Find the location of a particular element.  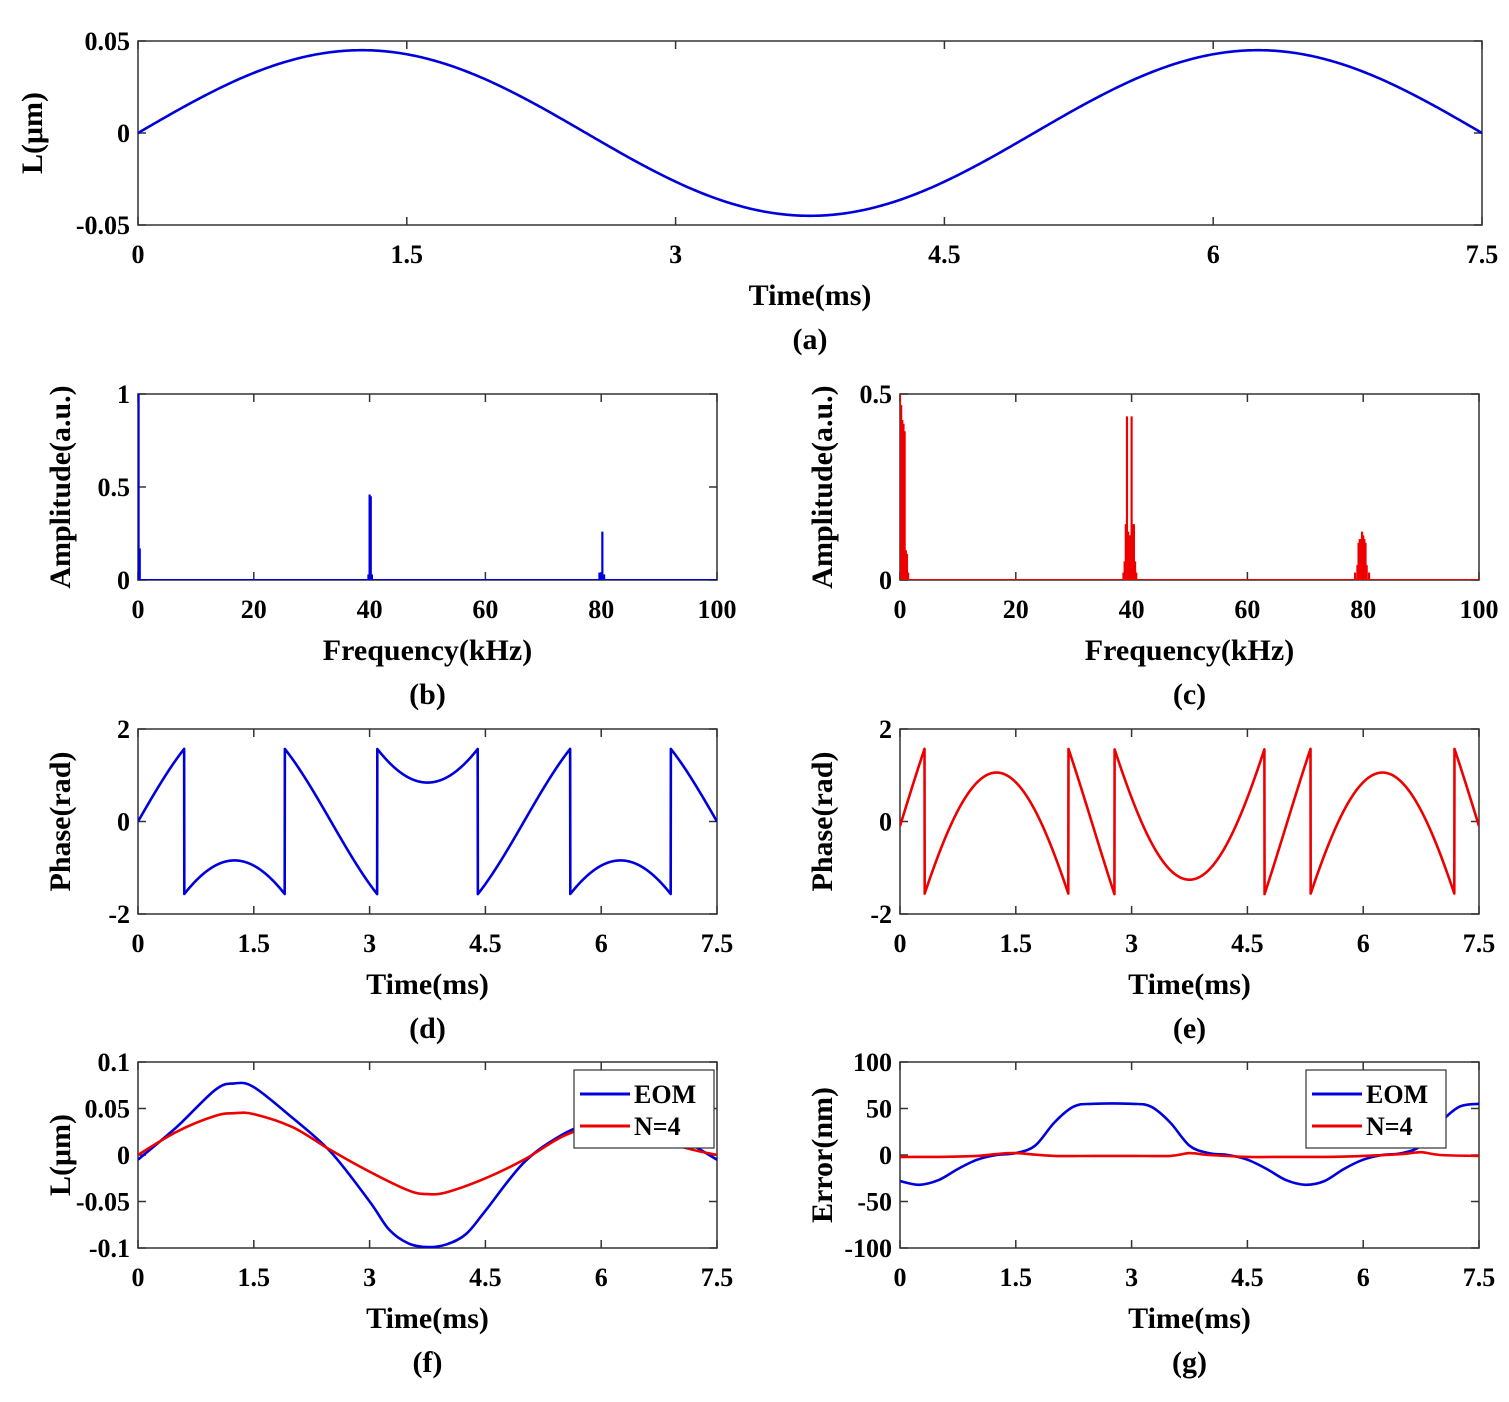

series-line-n4 is located at coordinates (1189, 1154).